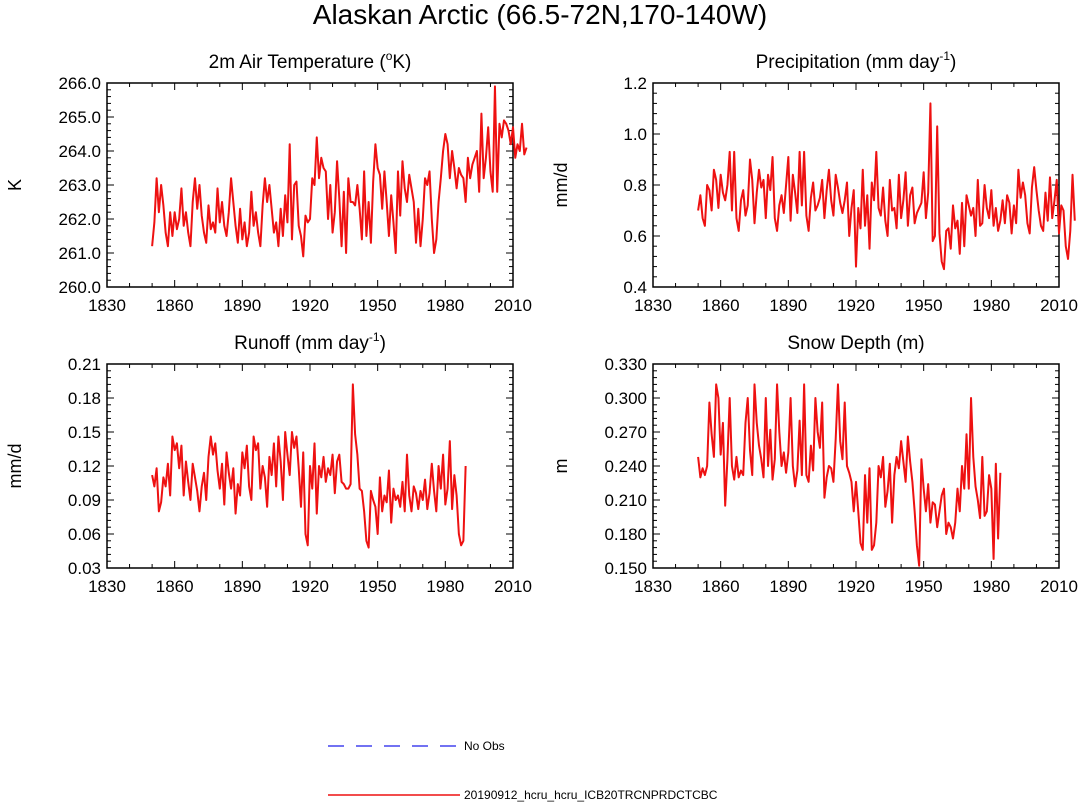 Image resolution: width=1080 pixels, height=802 pixels. I want to click on precipitation-title-superscript: -1, so click(944, 56).